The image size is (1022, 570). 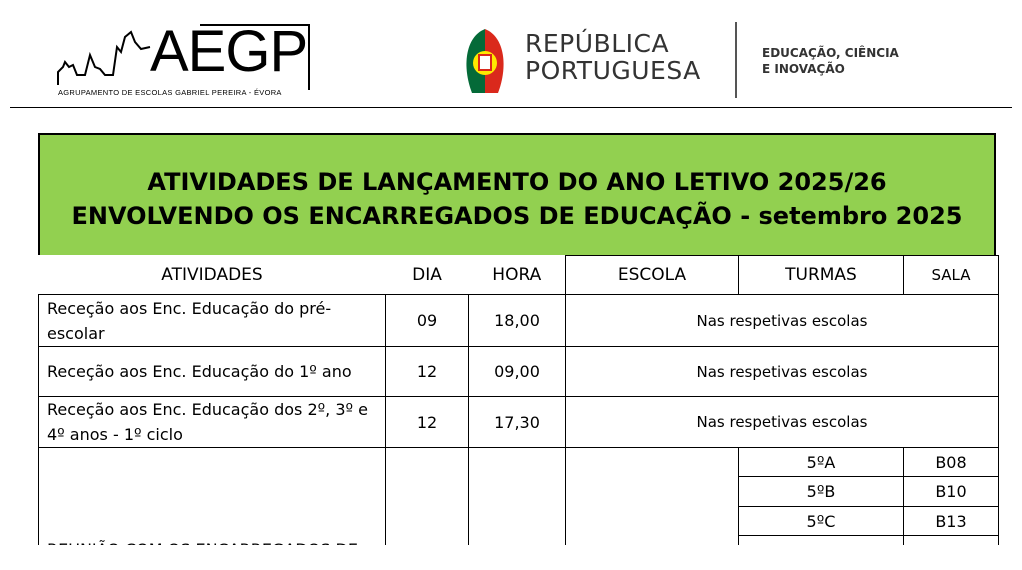 What do you see at coordinates (212, 320) in the screenshot?
I see `cell-atividade: Receção aos Enc. Educação do pré-escolar` at bounding box center [212, 320].